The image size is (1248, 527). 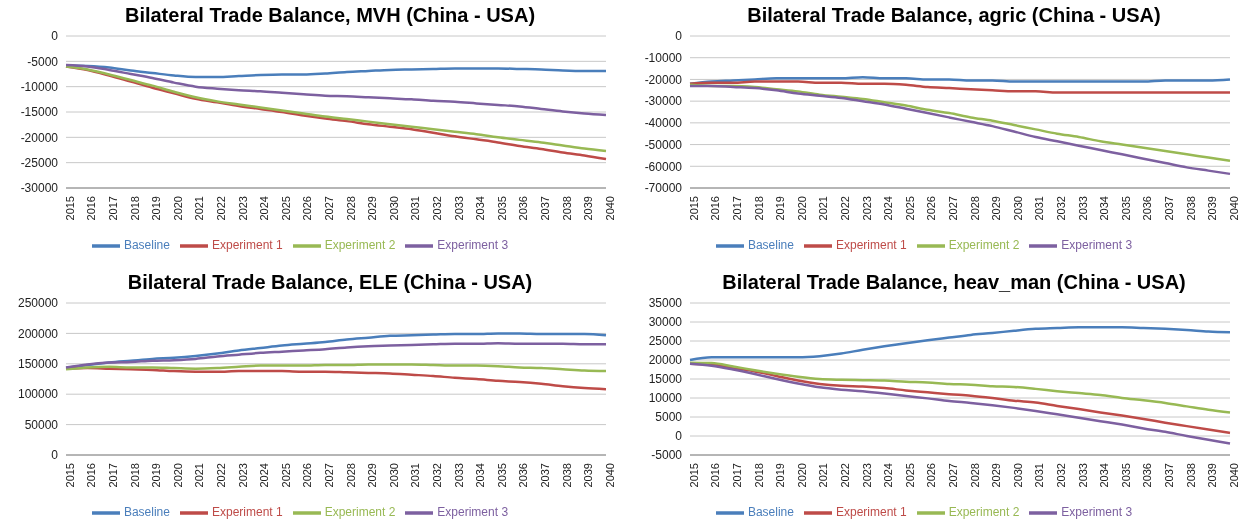 I want to click on y-tick-label: 15000, so click(x=665, y=378).